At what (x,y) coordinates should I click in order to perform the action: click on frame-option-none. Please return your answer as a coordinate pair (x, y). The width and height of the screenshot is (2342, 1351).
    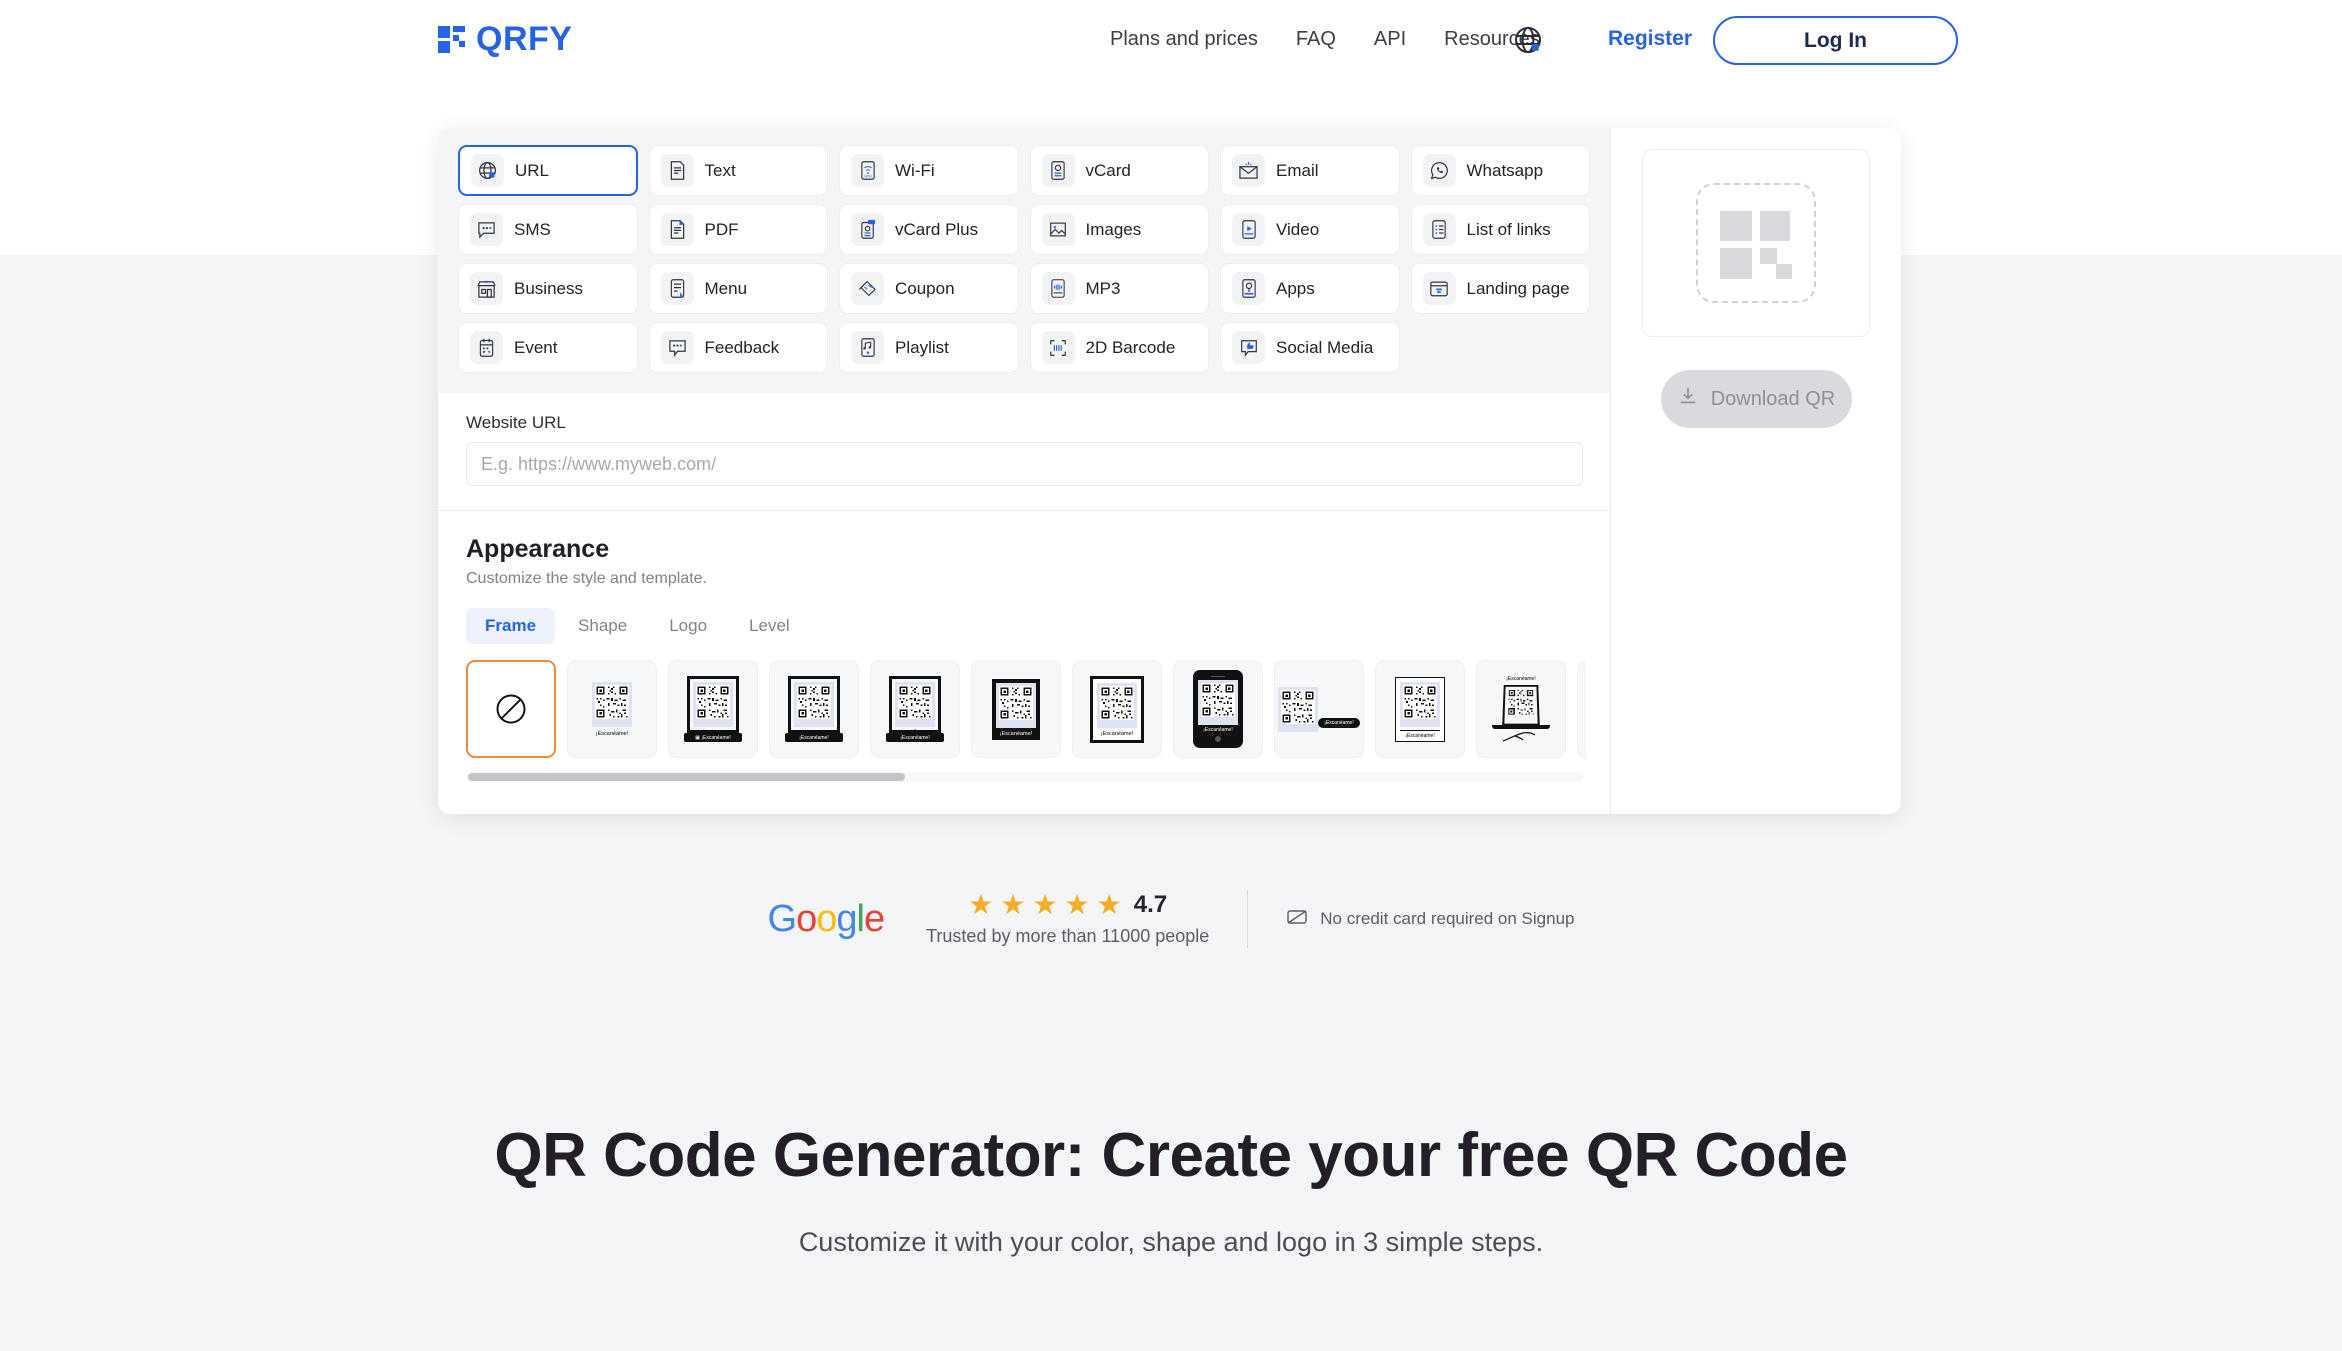
    Looking at the image, I should click on (511, 709).